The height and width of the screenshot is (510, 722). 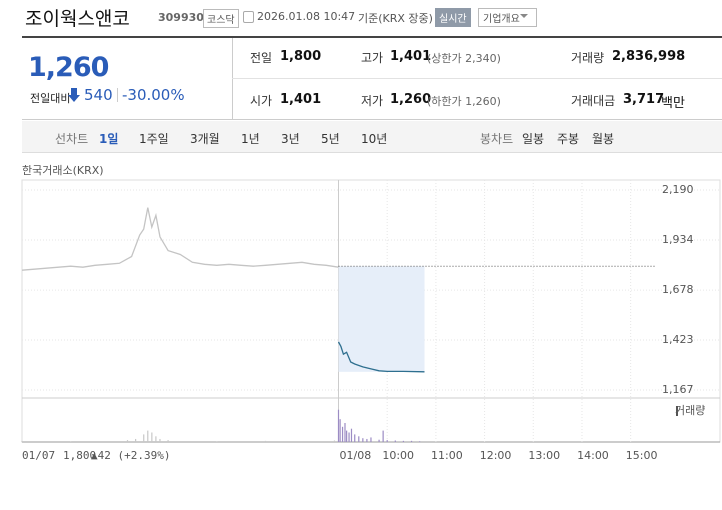 I want to click on change-rate: -30.00%, so click(x=153, y=95).